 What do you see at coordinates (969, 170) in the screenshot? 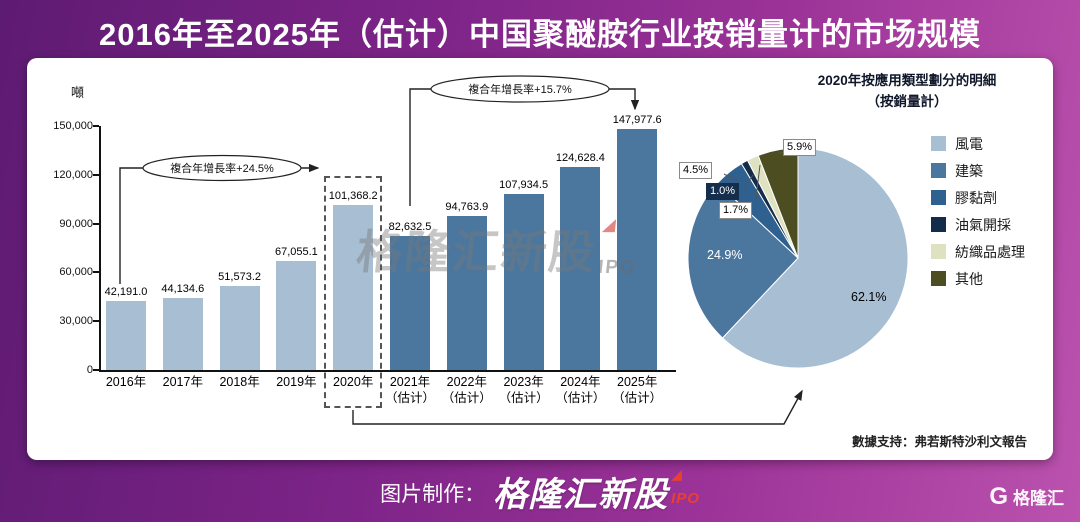
I see `legend-label: 建築` at bounding box center [969, 170].